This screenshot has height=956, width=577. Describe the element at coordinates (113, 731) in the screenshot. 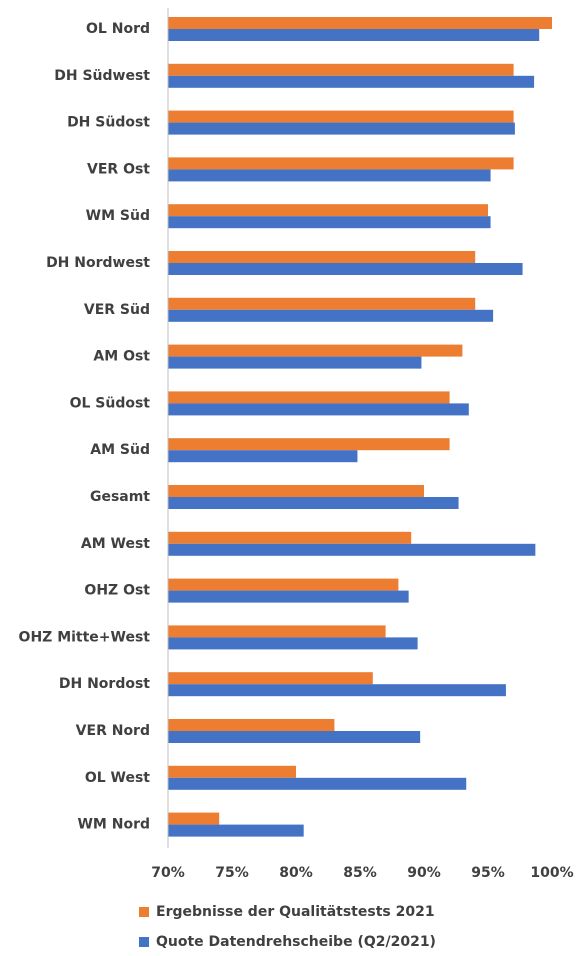

I see `y-tick-label: VER Nord` at that location.